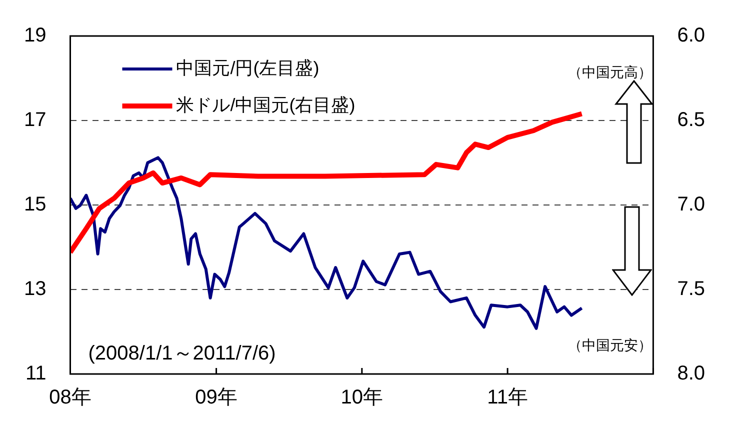 The height and width of the screenshot is (428, 735). I want to click on y-tick-label: 15, so click(35, 205).